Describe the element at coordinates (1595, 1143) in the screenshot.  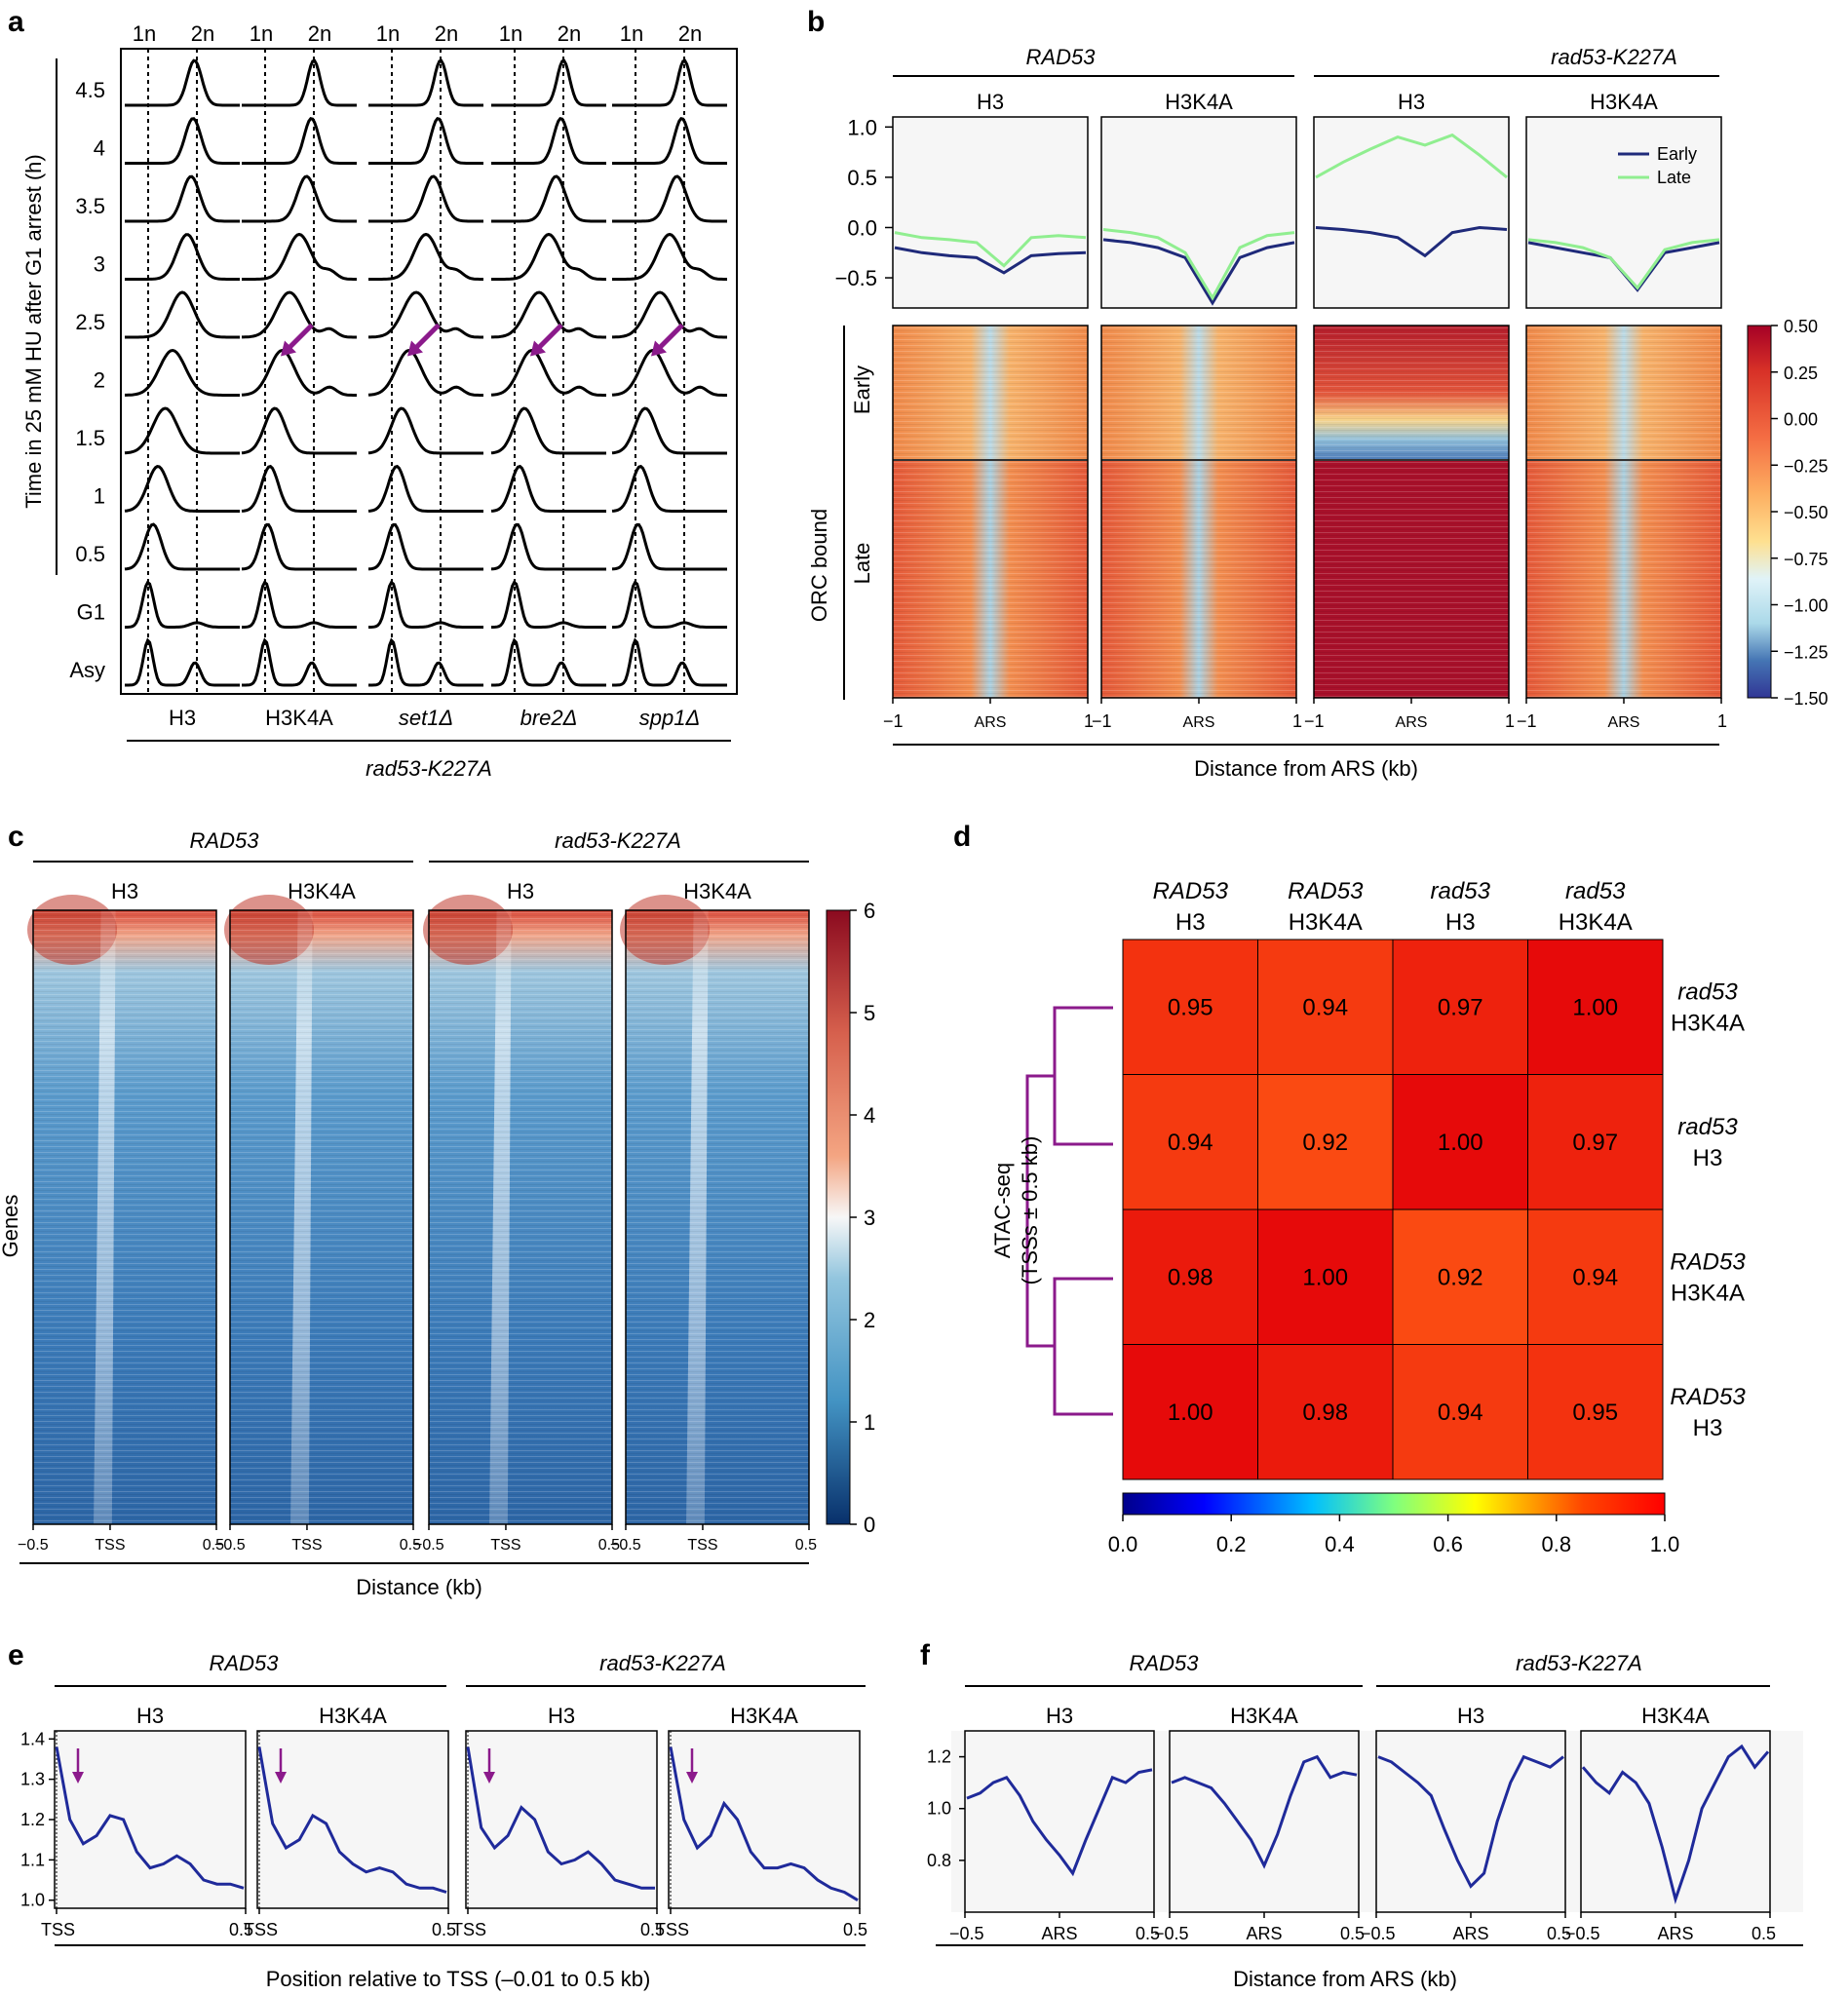
I see `panel-d-cell-value: 0.97` at that location.